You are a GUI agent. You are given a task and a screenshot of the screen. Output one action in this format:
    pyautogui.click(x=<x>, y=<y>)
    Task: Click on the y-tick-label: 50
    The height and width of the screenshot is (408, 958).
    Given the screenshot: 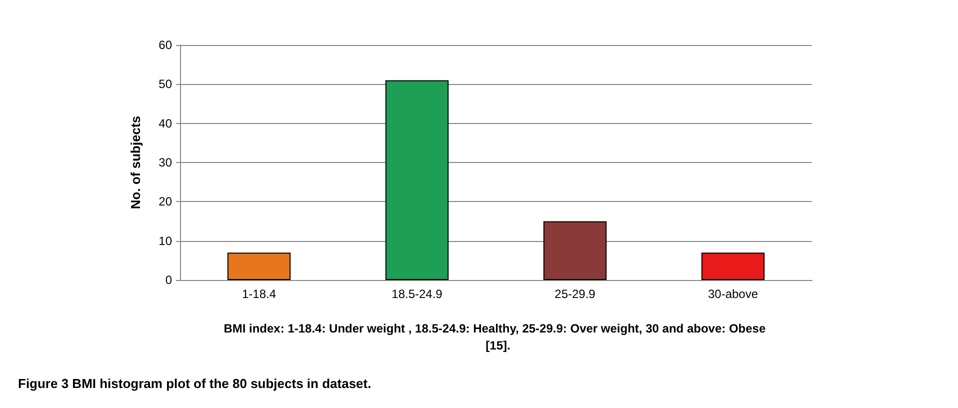 What is the action you would take?
    pyautogui.click(x=165, y=84)
    